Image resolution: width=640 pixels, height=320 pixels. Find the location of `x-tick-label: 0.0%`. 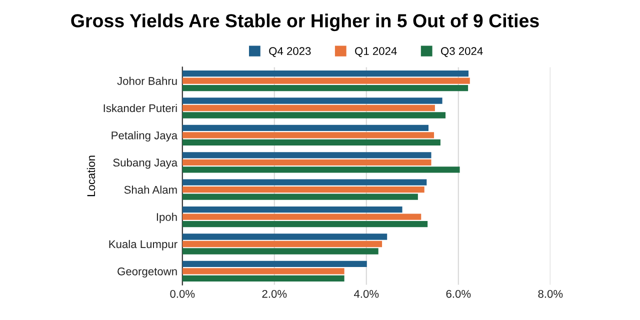

x-tick-label: 0.0% is located at coordinates (182, 294).